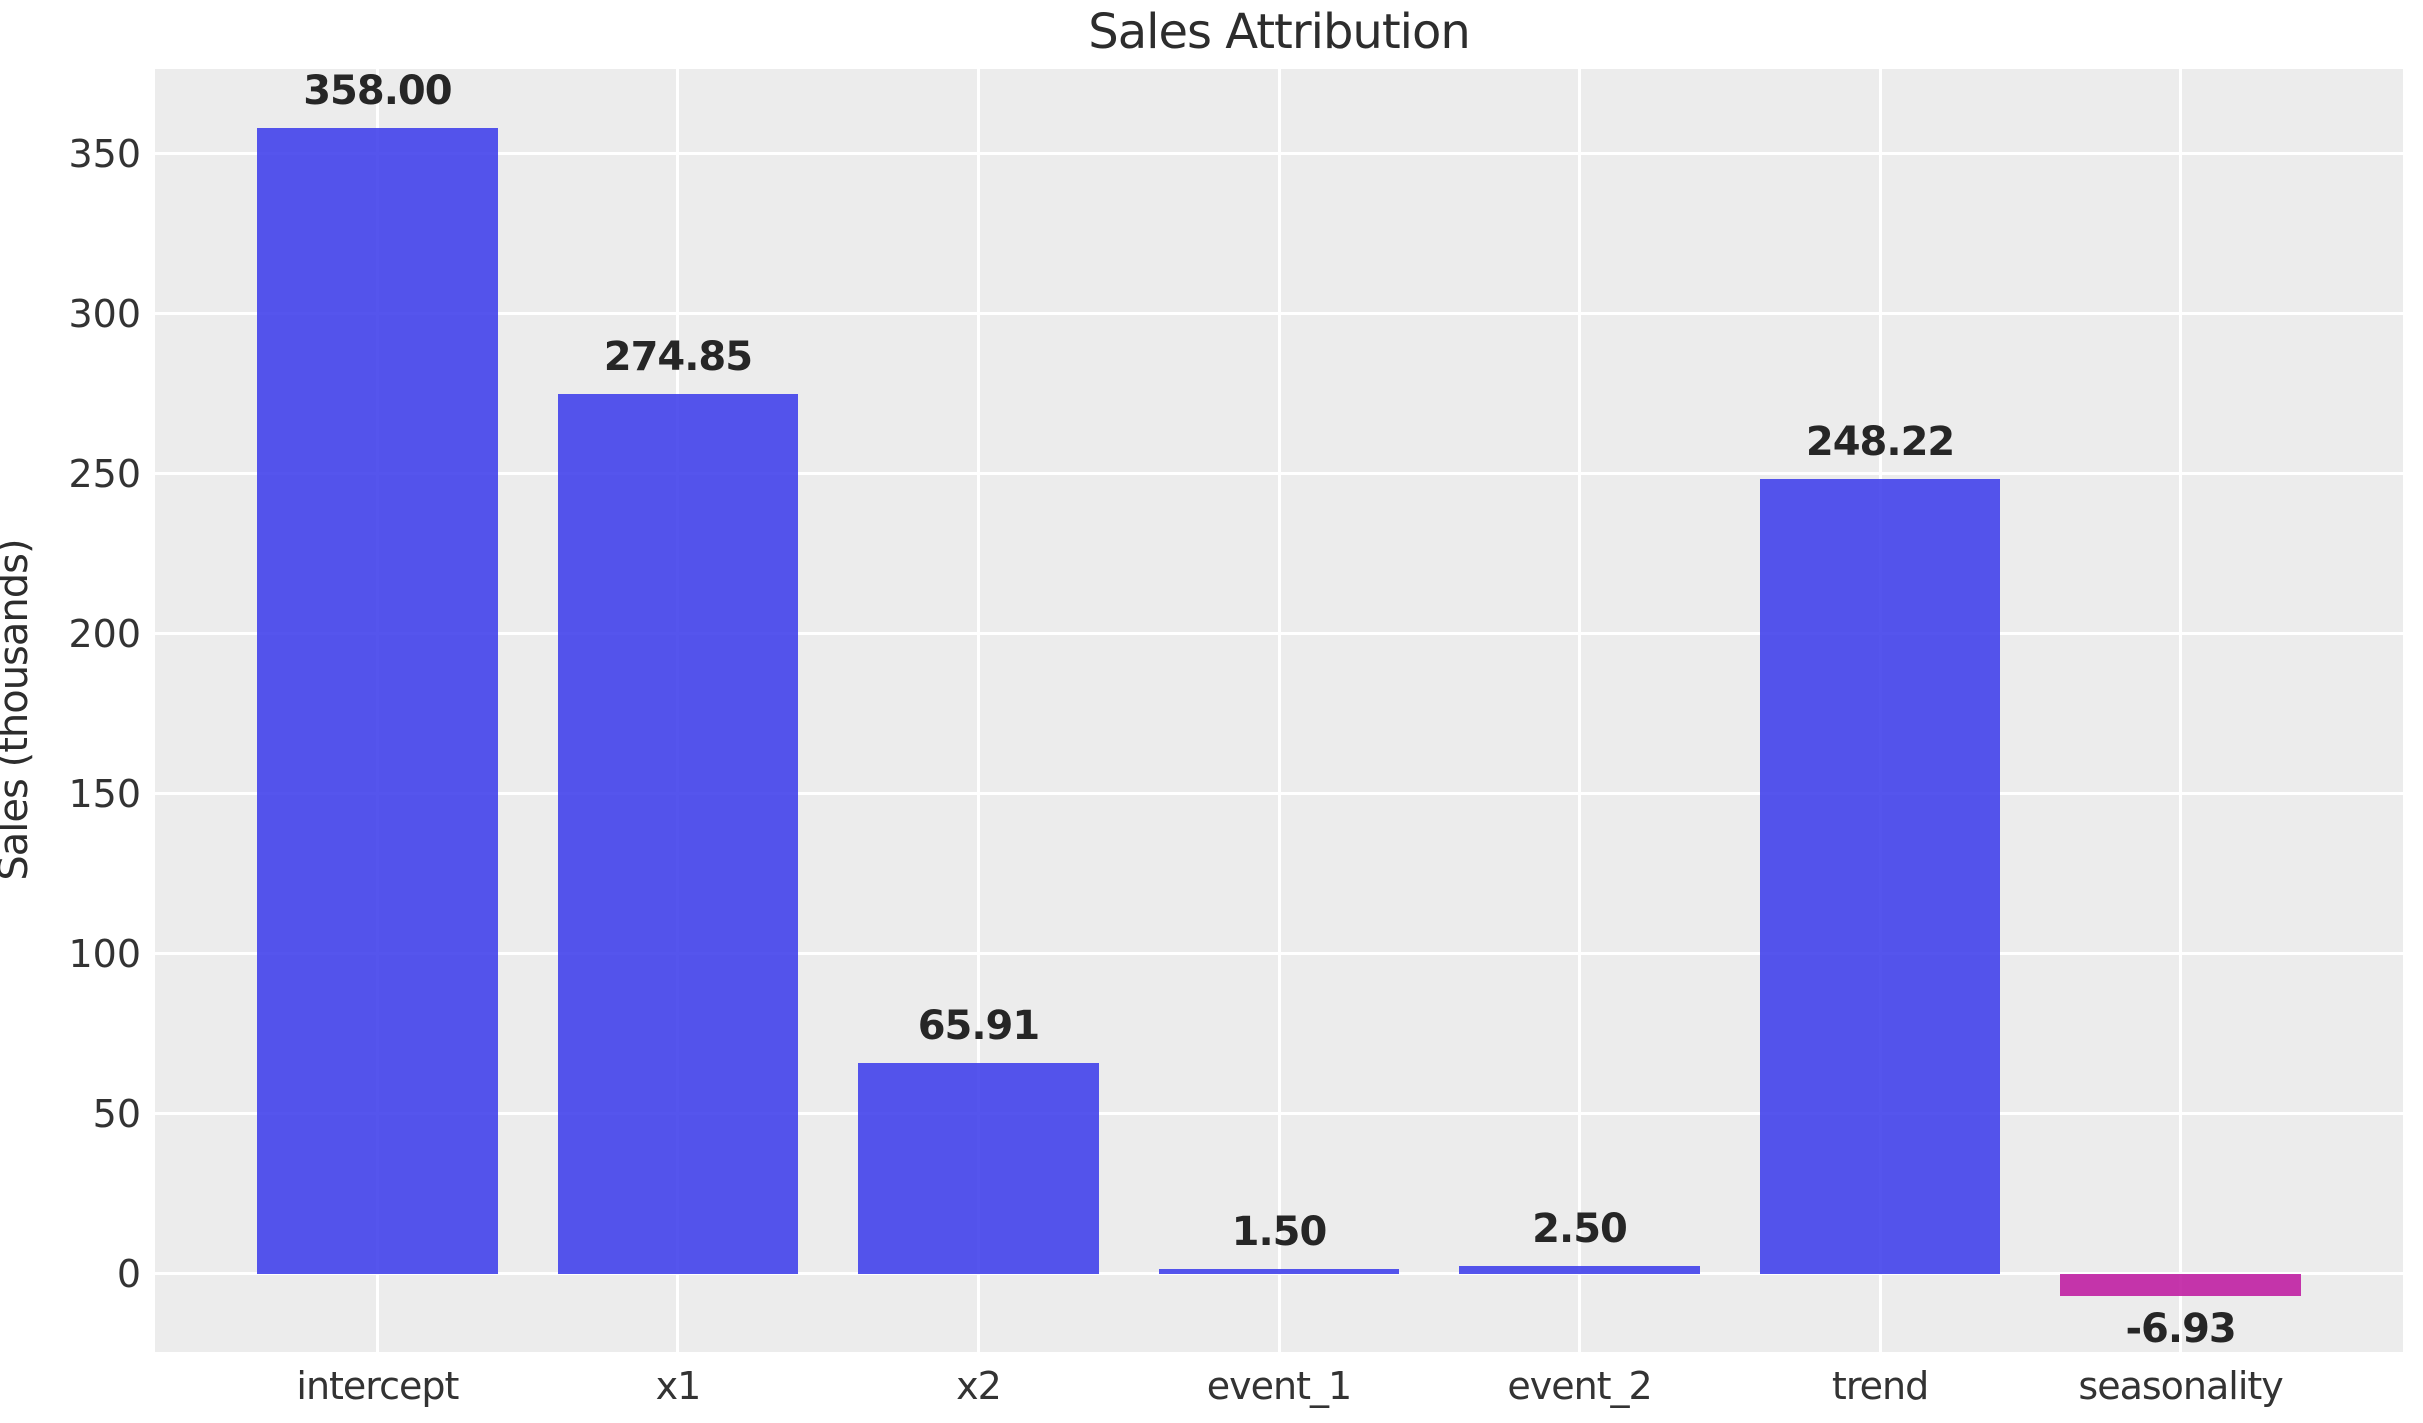  I want to click on x-tick-label-trend: trend, so click(1880, 1386).